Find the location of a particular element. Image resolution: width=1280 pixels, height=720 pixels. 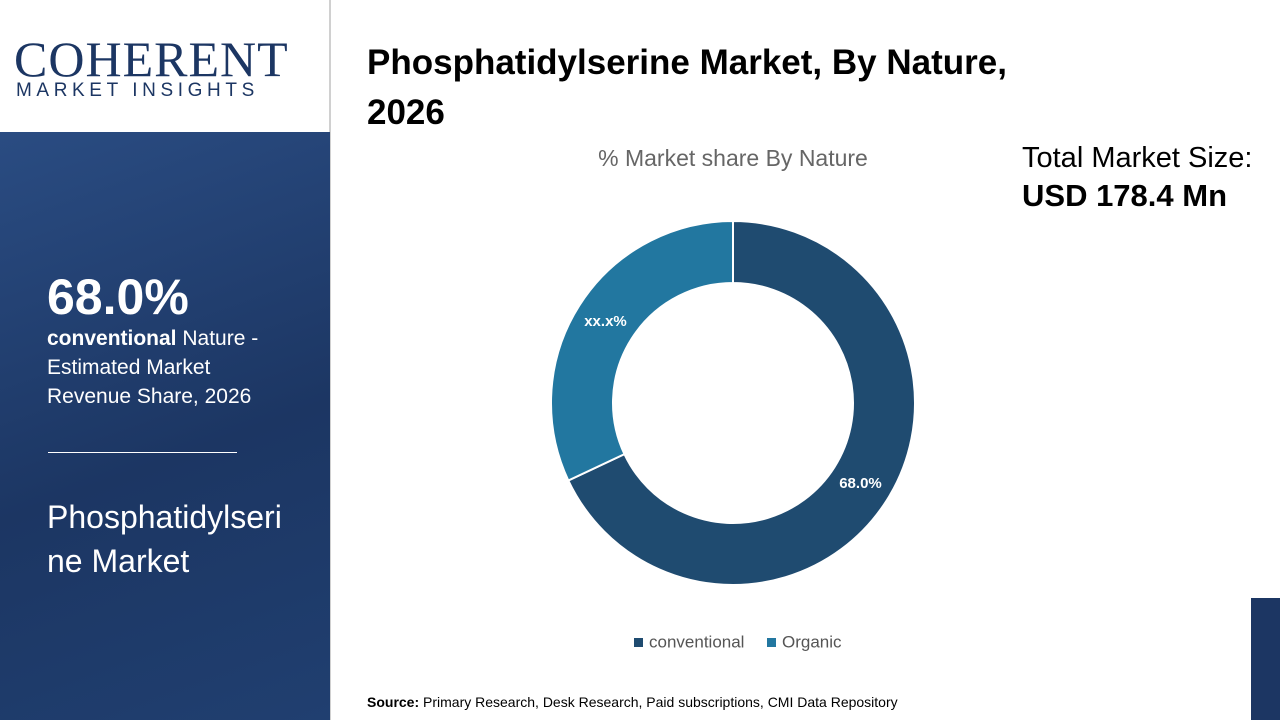

total-value: USD 178.4 Mn is located at coordinates (1125, 195).